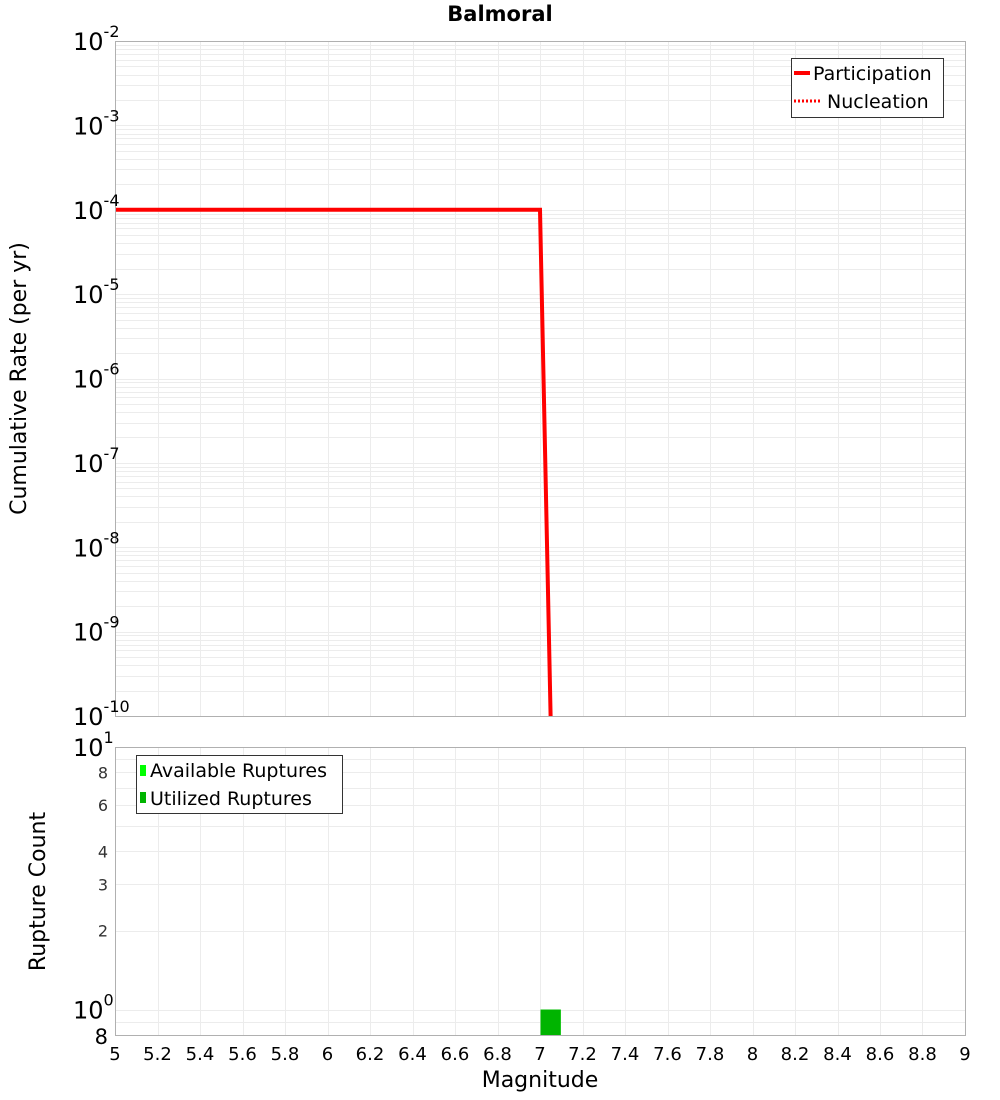 The height and width of the screenshot is (1100, 1000). I want to click on x-tick-label: 9, so click(964, 1054).